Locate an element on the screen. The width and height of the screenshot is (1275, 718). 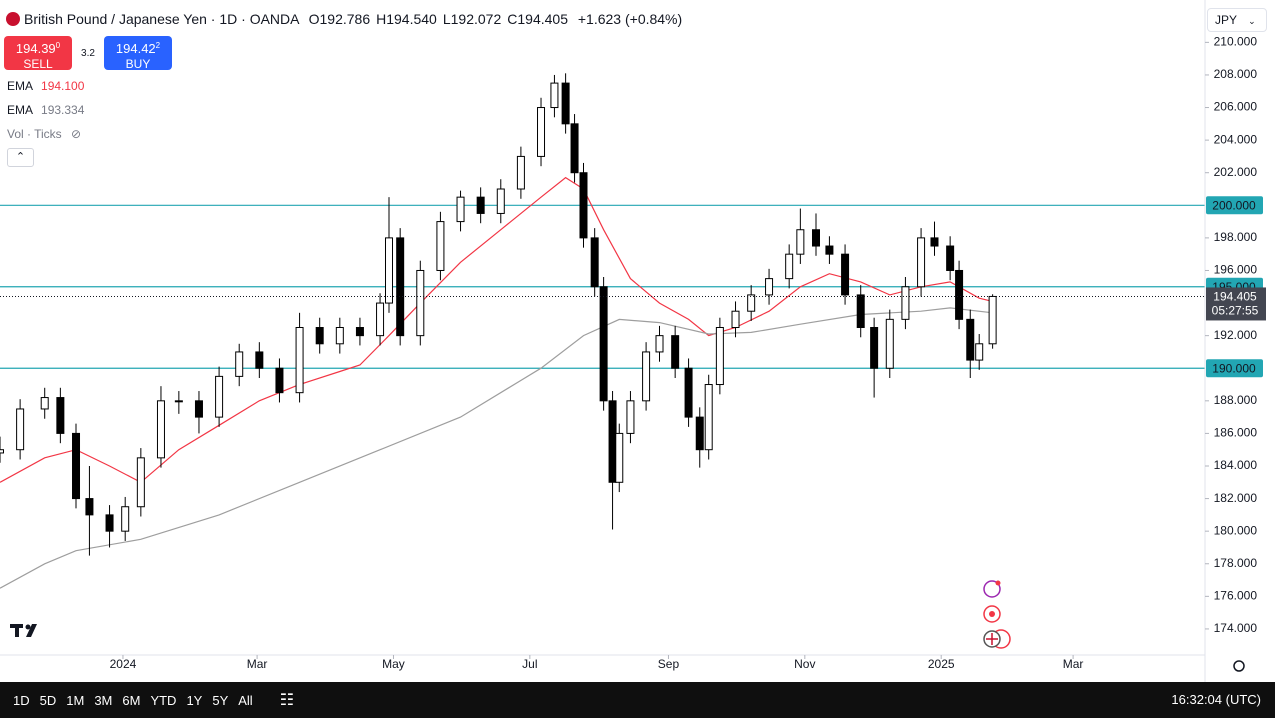
symbol-flag is located at coordinates (13, 19).